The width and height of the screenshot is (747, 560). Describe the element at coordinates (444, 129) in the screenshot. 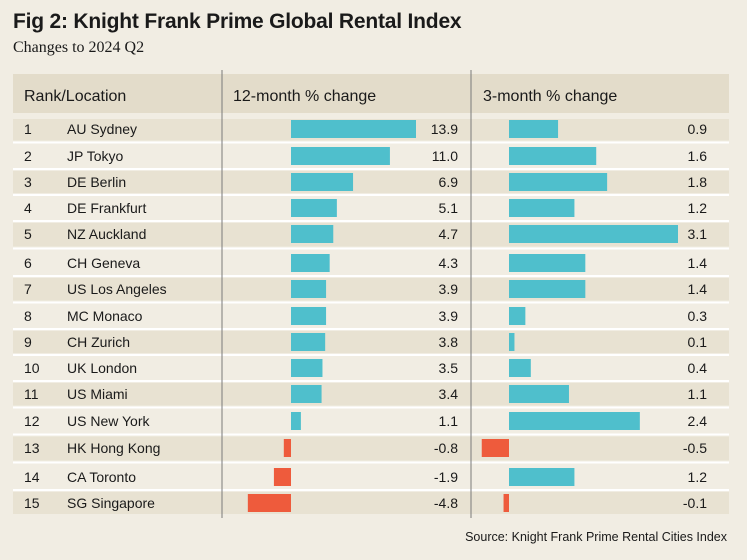

I see `value-12-month: 13.9` at that location.